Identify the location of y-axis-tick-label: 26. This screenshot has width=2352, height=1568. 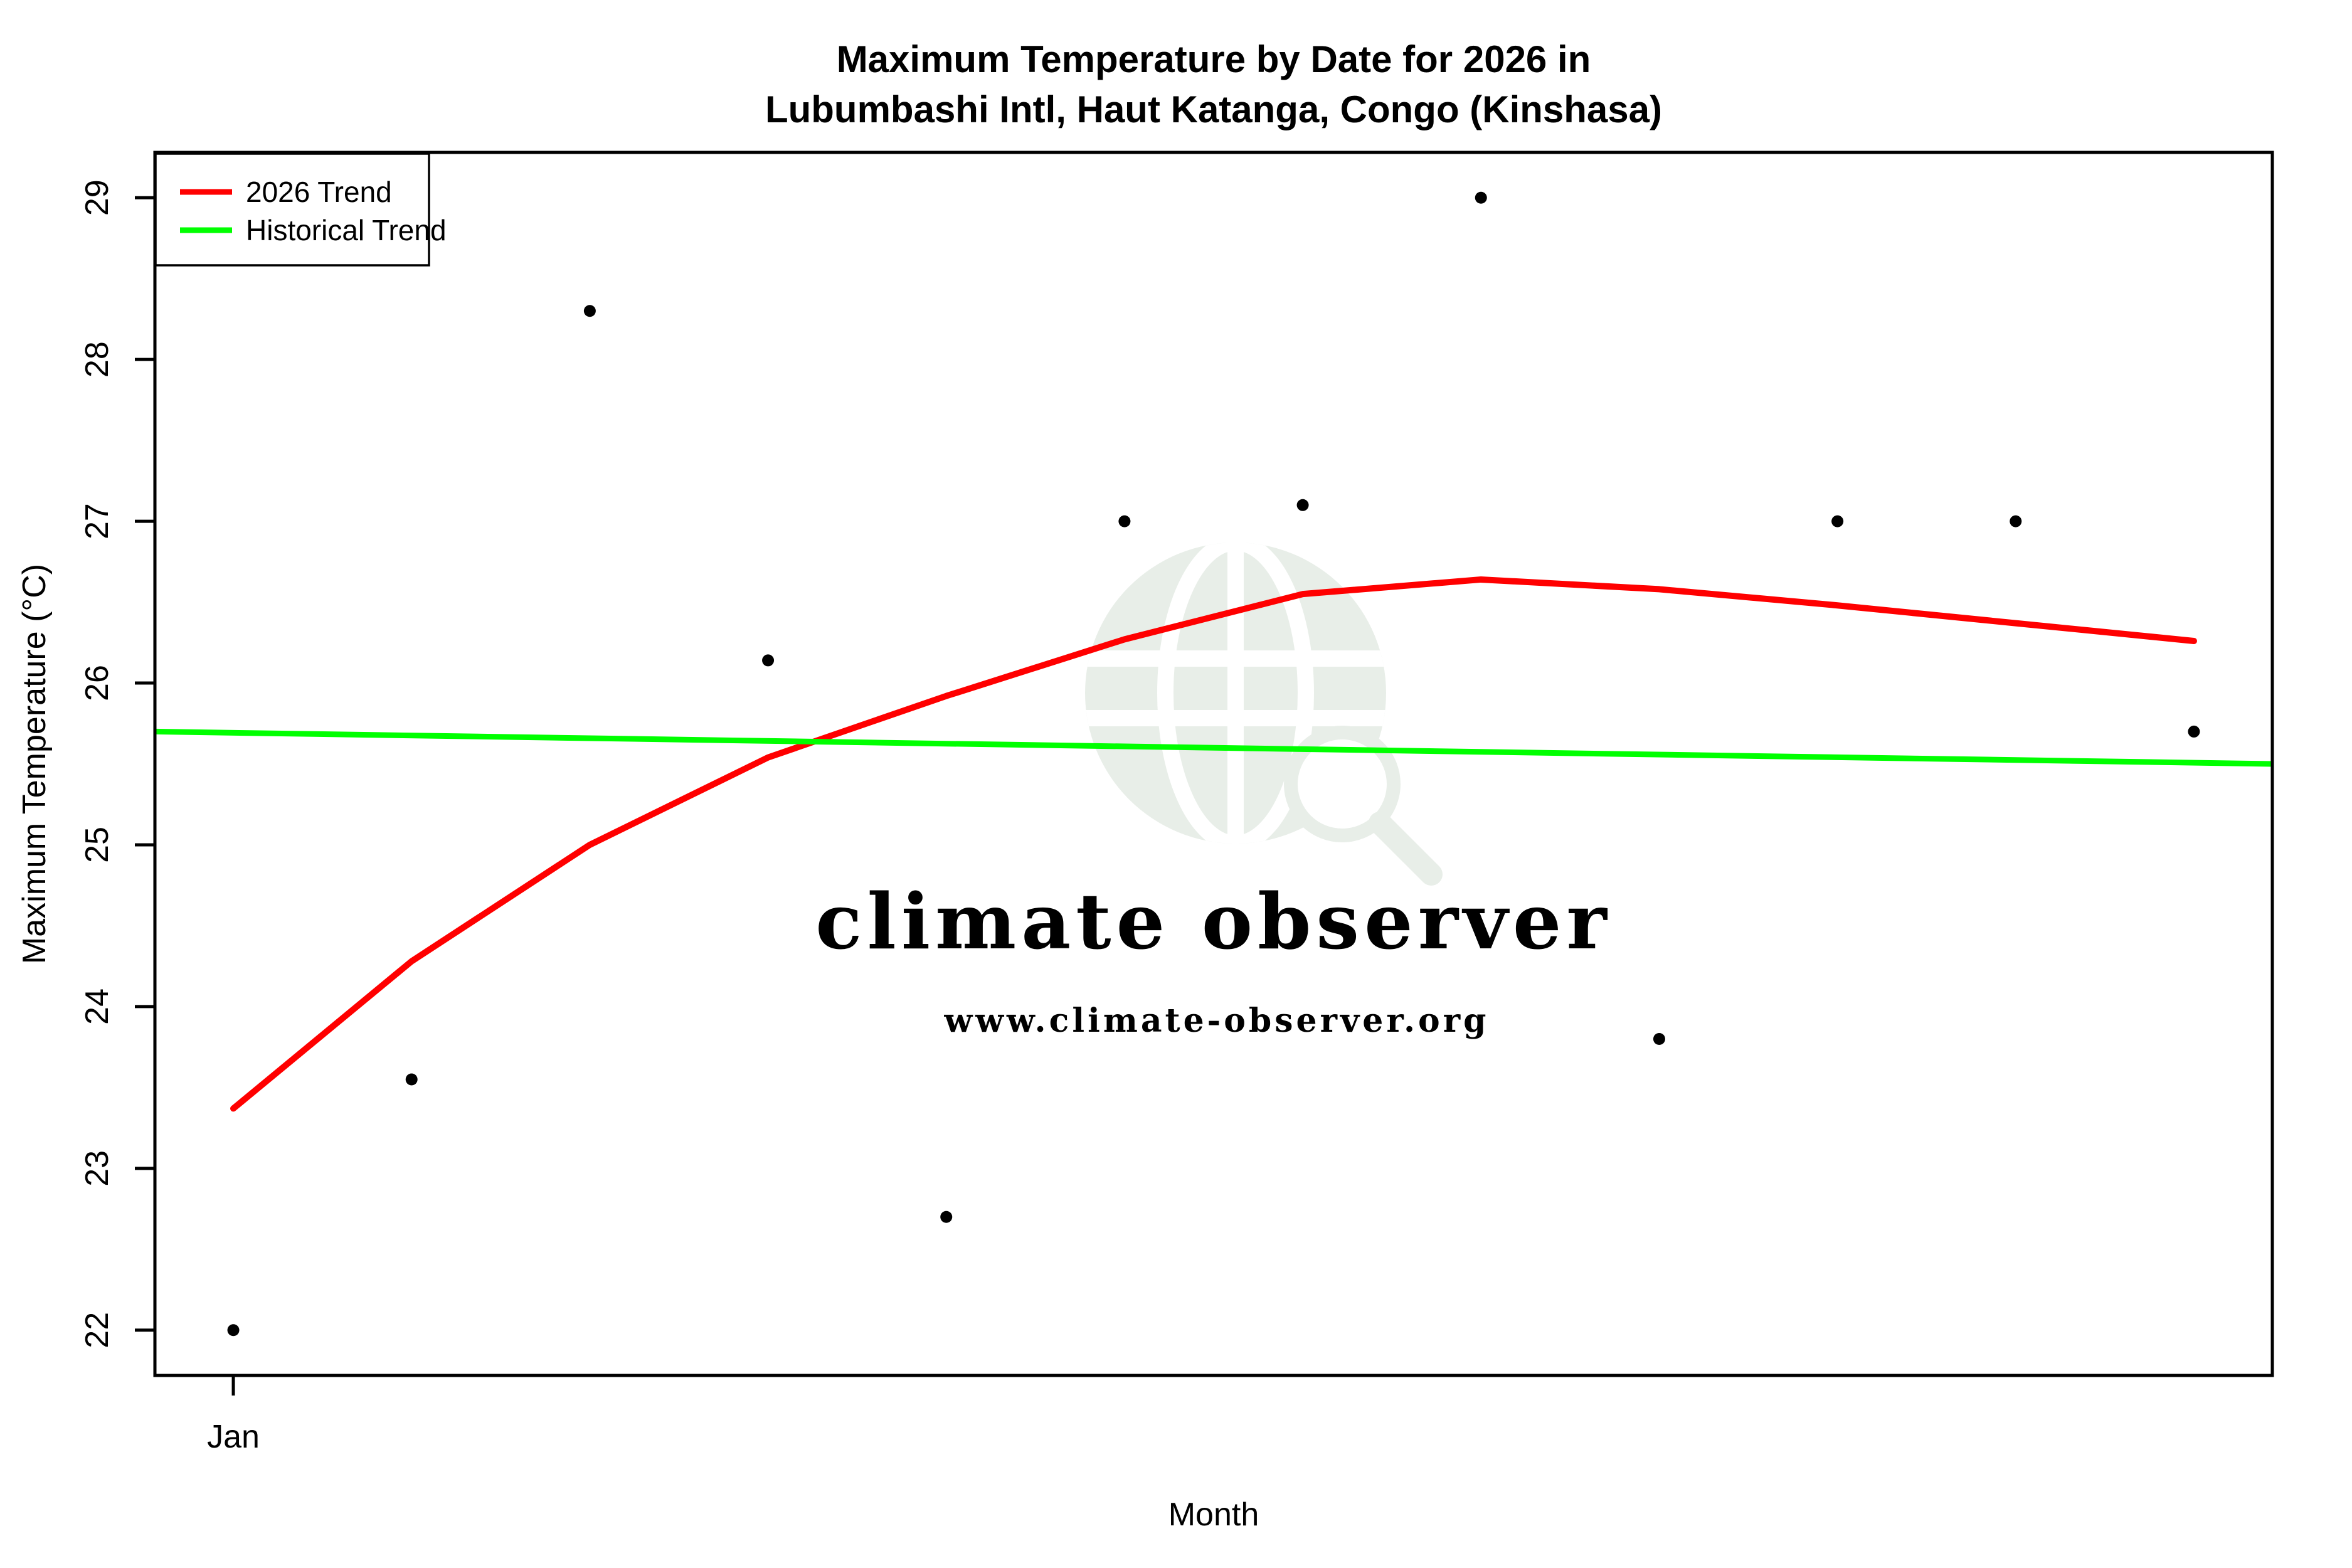
(97, 683).